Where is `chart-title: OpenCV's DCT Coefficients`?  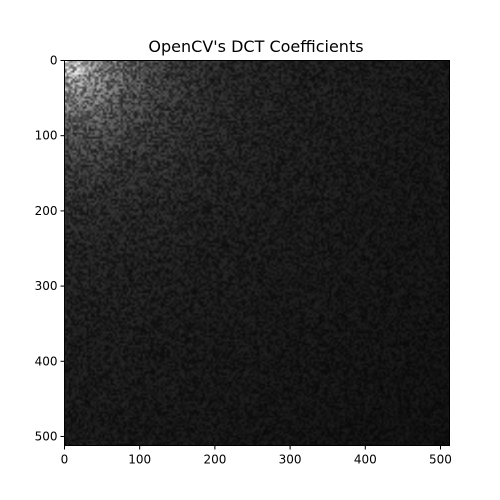 chart-title: OpenCV's DCT Coefficients is located at coordinates (255, 46).